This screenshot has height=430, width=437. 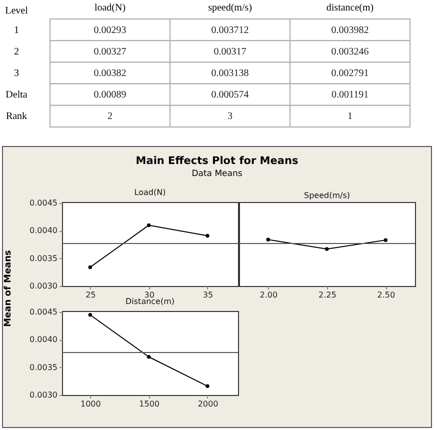 I want to click on data-label: 0.003982, so click(x=350, y=30).